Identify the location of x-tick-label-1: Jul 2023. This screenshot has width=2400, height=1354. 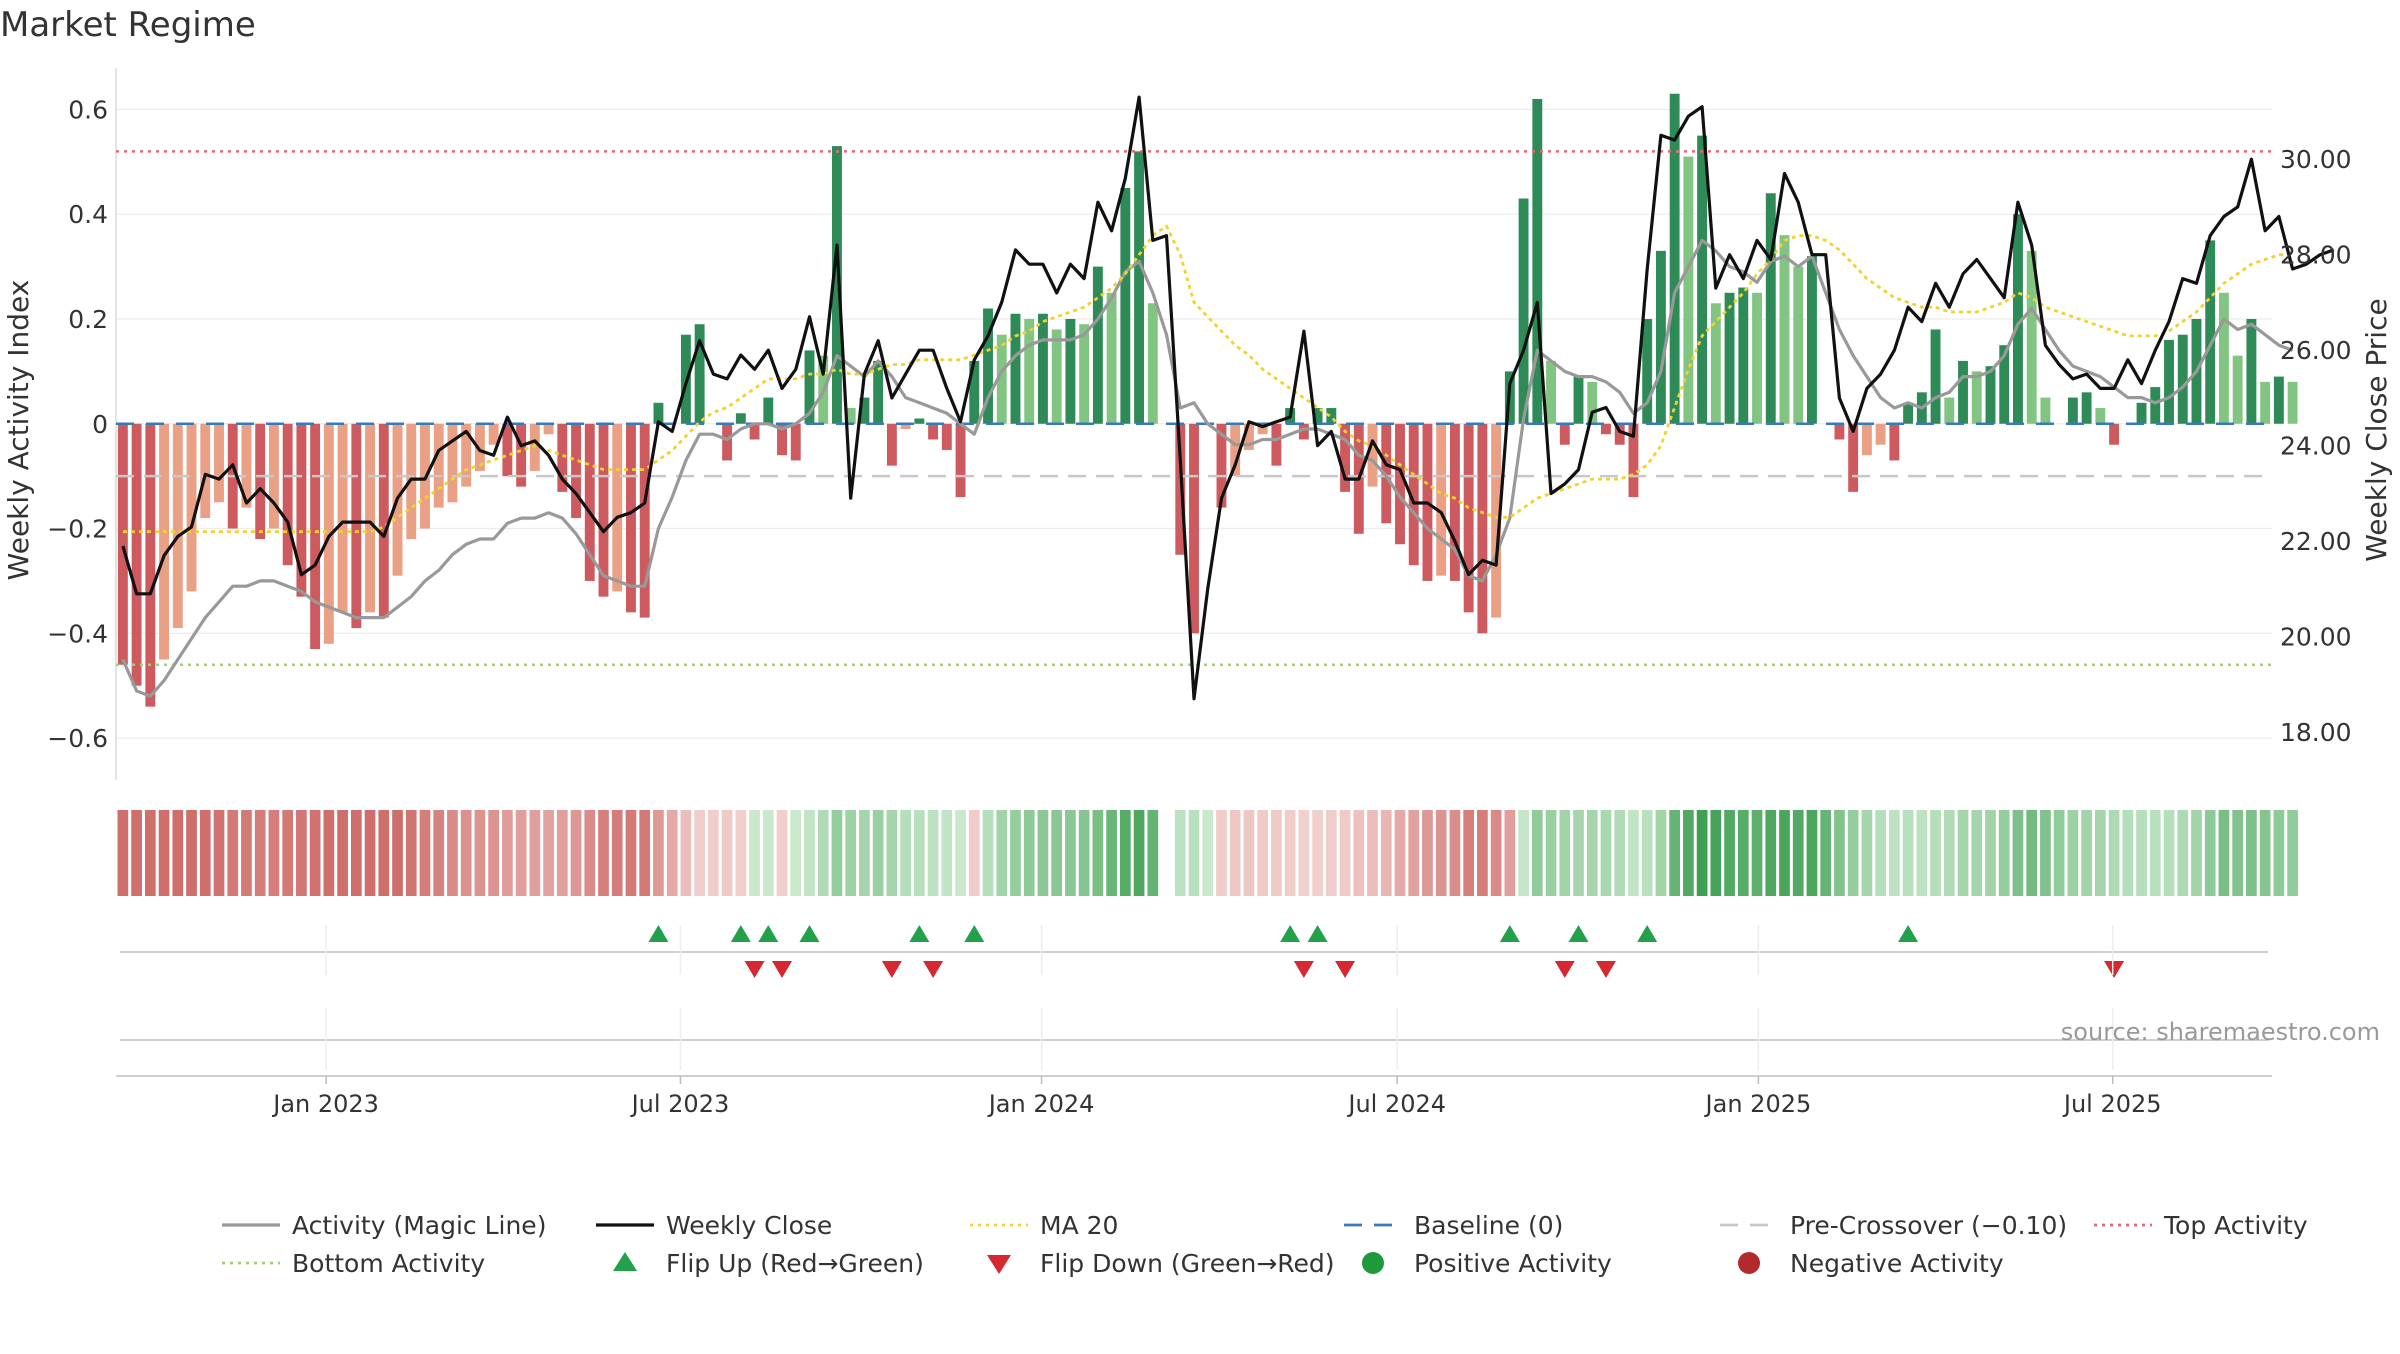
(680, 1104).